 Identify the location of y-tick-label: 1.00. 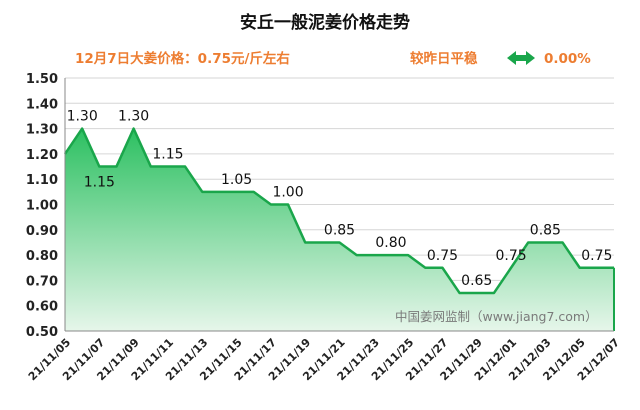
(42, 206).